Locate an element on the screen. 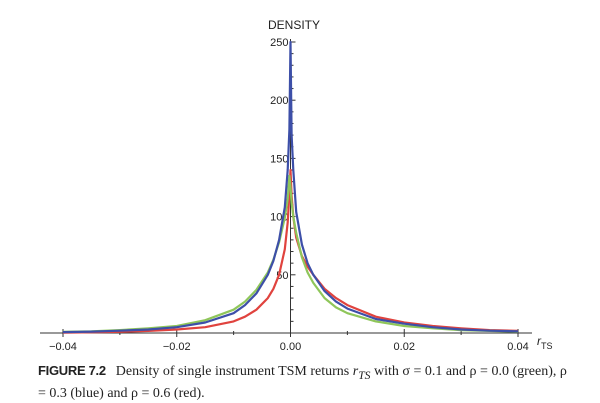 Image resolution: width=600 pixels, height=403 pixels. x-axis-title: rTS is located at coordinates (545, 342).